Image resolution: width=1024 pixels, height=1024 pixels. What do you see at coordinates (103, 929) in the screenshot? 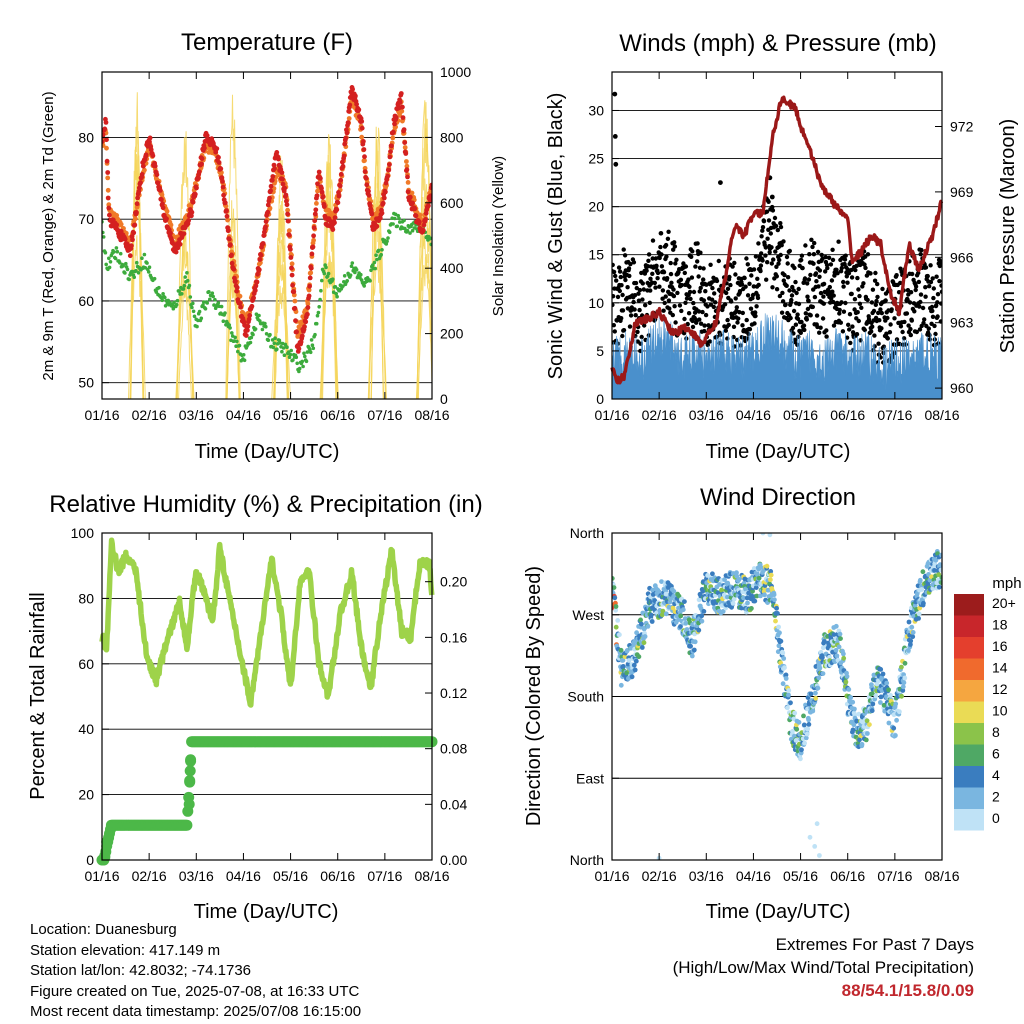
I see `station-location: Location: Duanesburg` at bounding box center [103, 929].